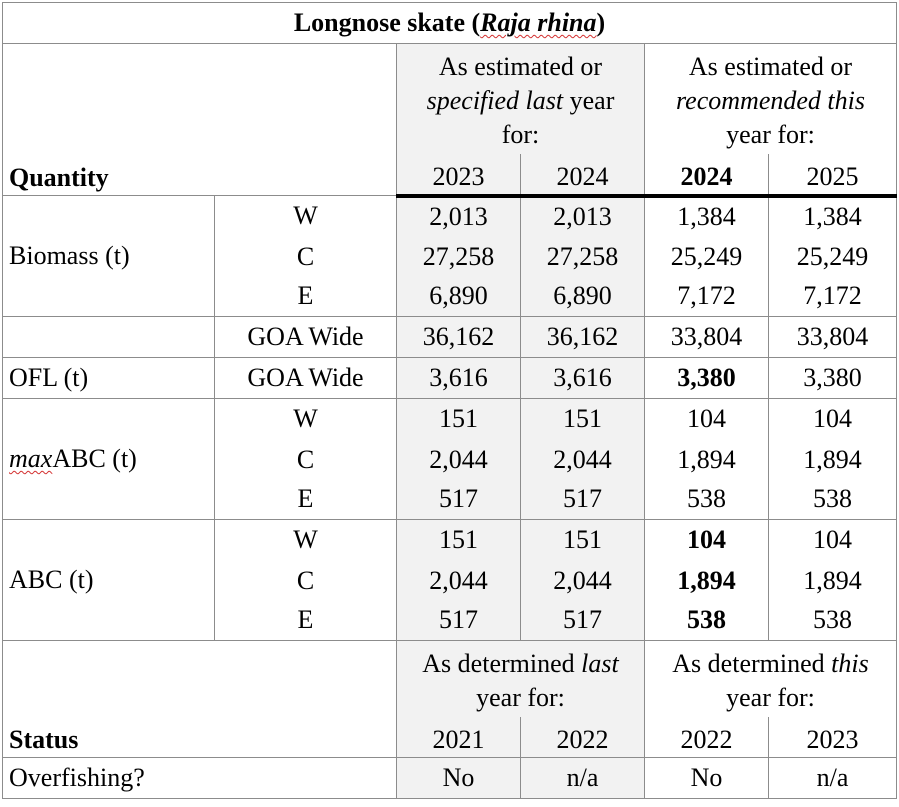 This screenshot has height=807, width=899. Describe the element at coordinates (449, 777) in the screenshot. I see `table-row: Overfishing? No n/a No n/a` at that location.